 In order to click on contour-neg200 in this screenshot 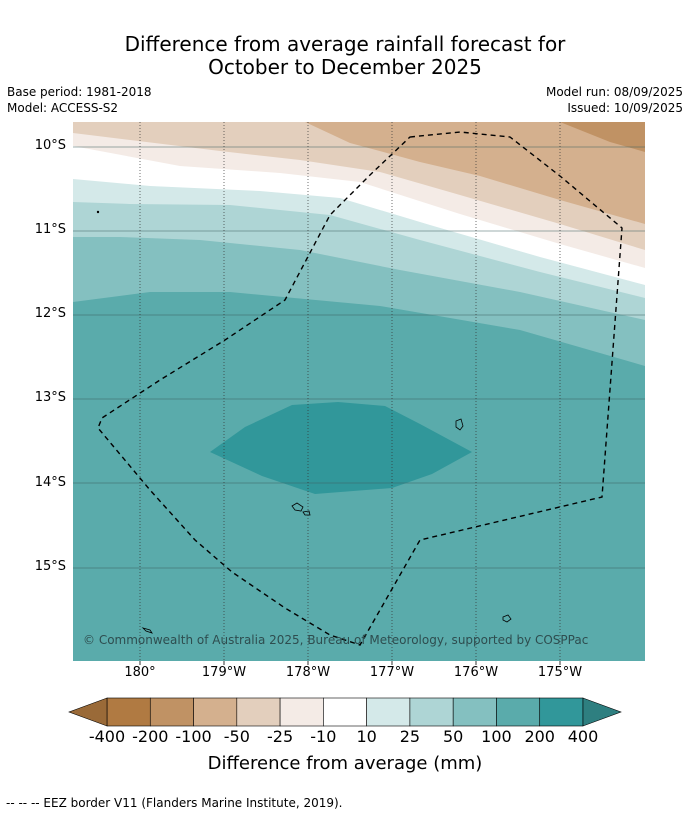, I will do `click(602, 137)`.